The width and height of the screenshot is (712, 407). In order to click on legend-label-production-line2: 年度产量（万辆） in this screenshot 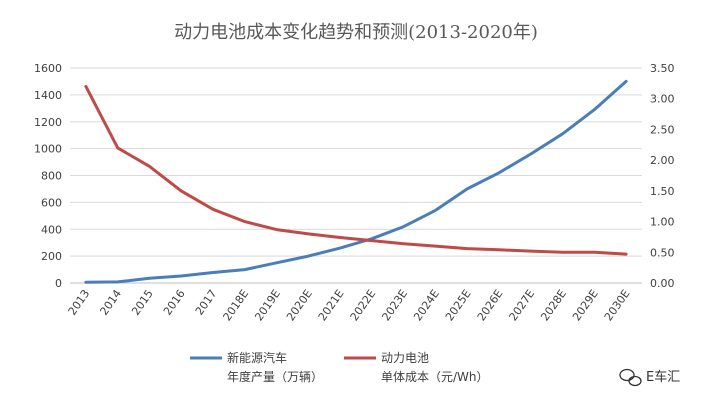, I will do `click(275, 376)`.